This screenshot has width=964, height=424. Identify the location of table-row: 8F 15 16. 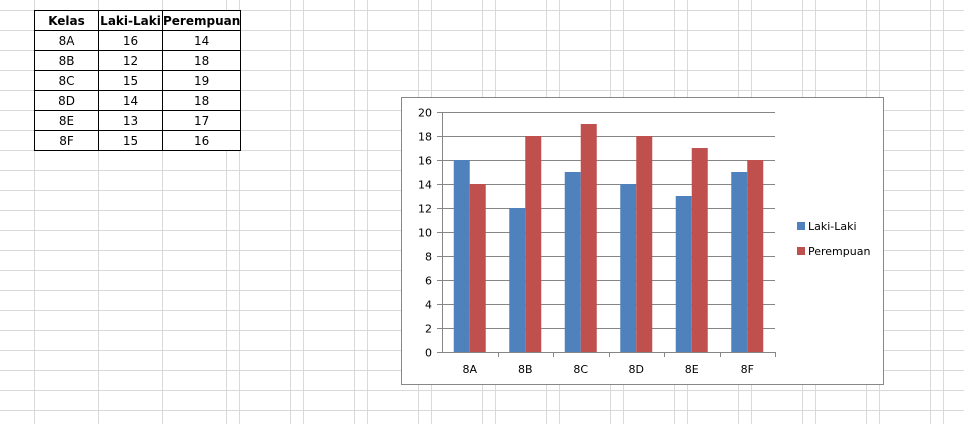
(138, 140).